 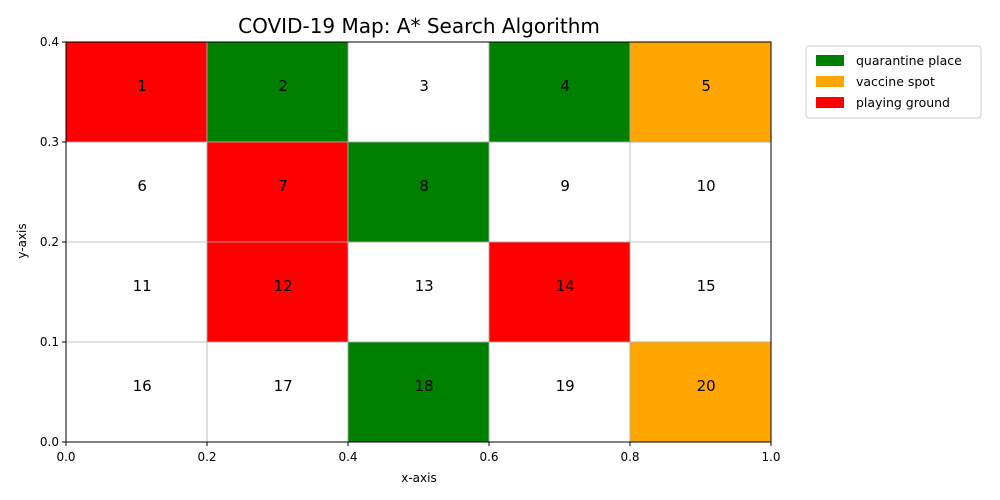 What do you see at coordinates (706, 386) in the screenshot?
I see `cell-label-20: 20` at bounding box center [706, 386].